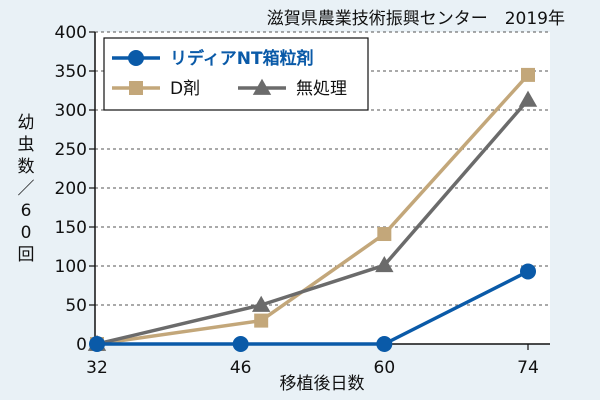 The width and height of the screenshot is (600, 400). Describe the element at coordinates (26, 189) in the screenshot. I see `y-axis-title: 幼虫数／ 6 0 回` at that location.